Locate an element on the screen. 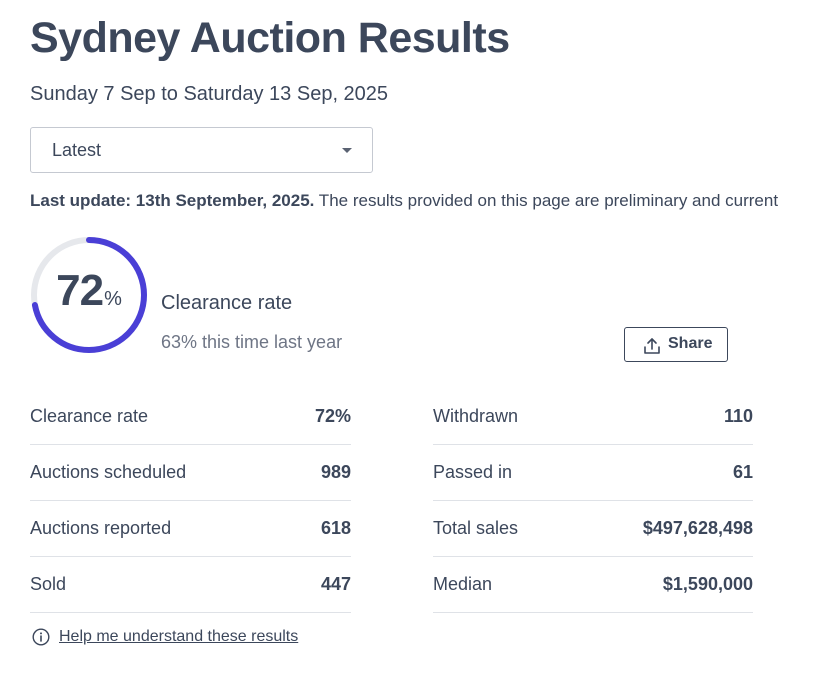  stat-label: Sold is located at coordinates (48, 584).